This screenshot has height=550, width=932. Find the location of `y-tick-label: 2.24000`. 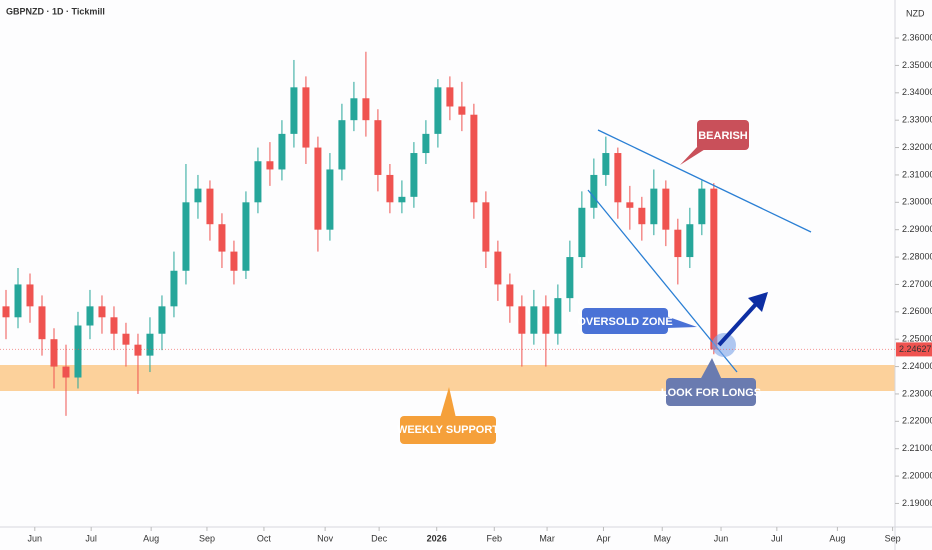

y-tick-label: 2.24000 is located at coordinates (917, 366).